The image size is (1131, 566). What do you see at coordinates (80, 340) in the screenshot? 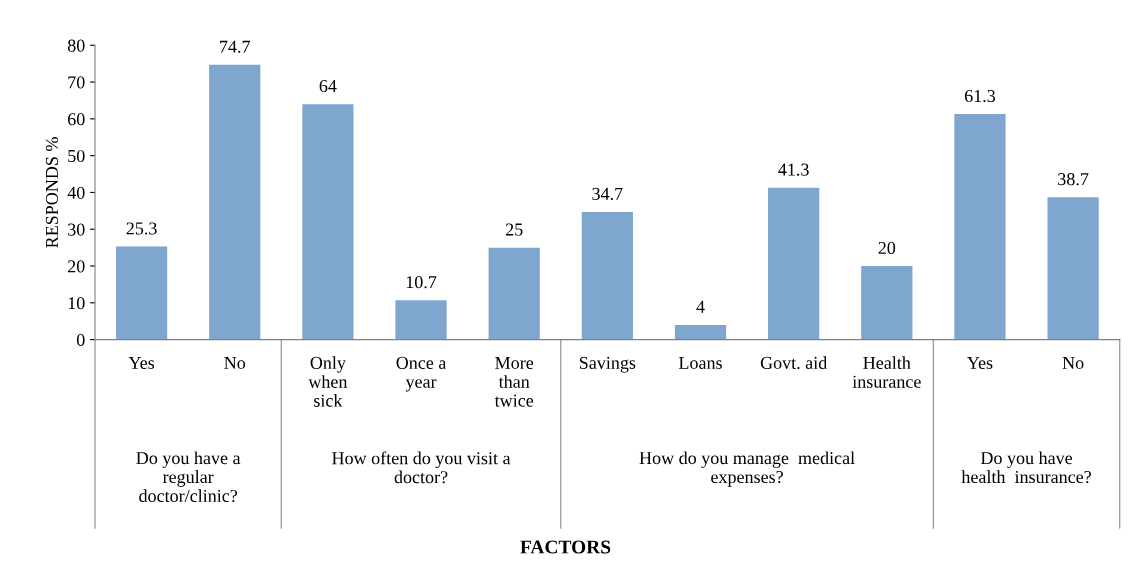
I see `y-tick-label: 0` at bounding box center [80, 340].